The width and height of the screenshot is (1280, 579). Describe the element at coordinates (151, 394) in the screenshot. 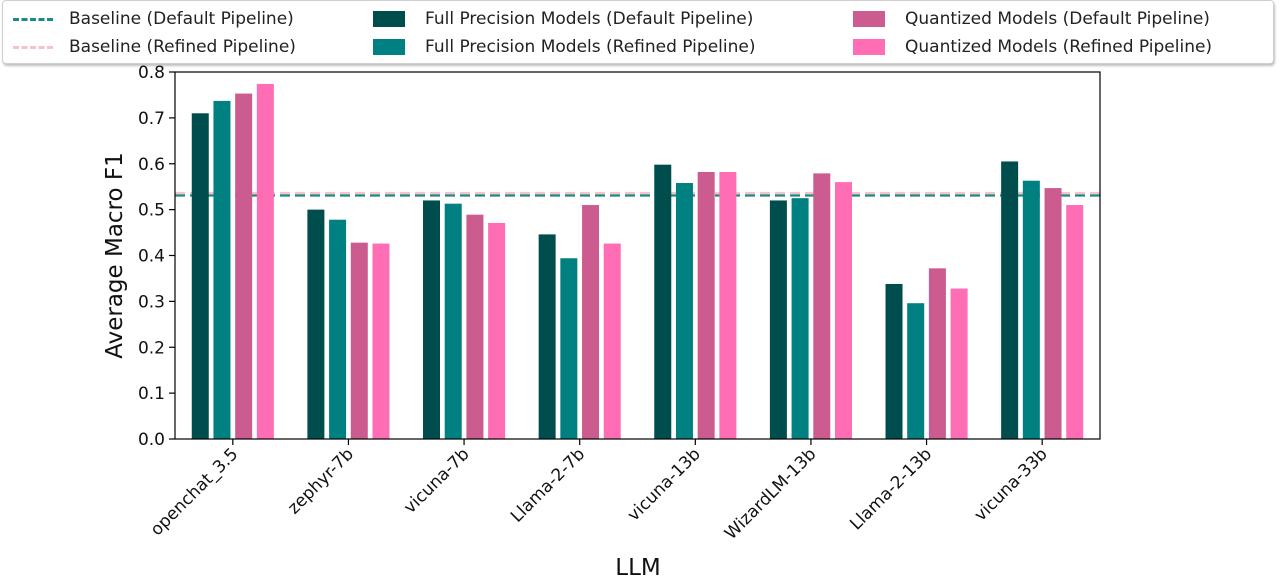

I see `y-tick-label: 0.1` at that location.